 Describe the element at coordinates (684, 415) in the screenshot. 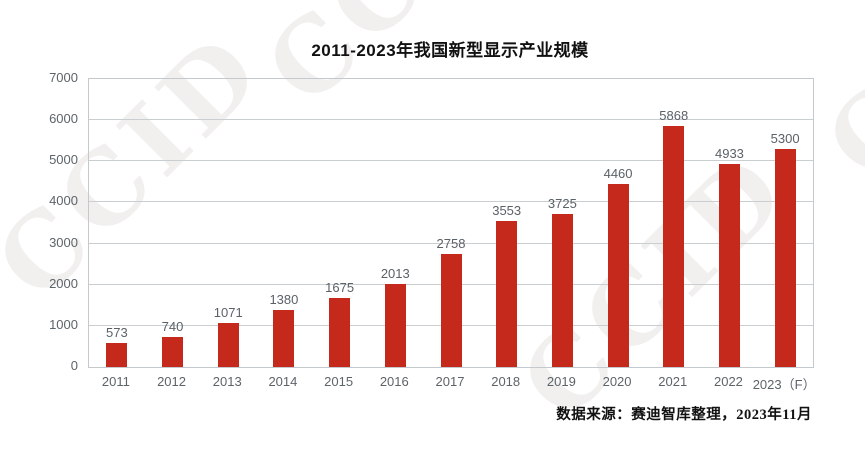

I see `source-note: 数据来源：赛迪智库整理，2023年11月` at that location.